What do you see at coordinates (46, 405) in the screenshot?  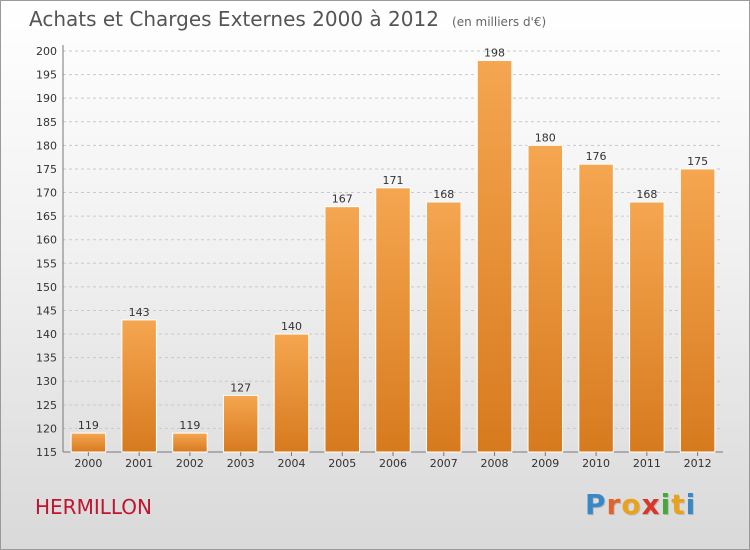 I see `y-tick-label: 125` at bounding box center [46, 405].